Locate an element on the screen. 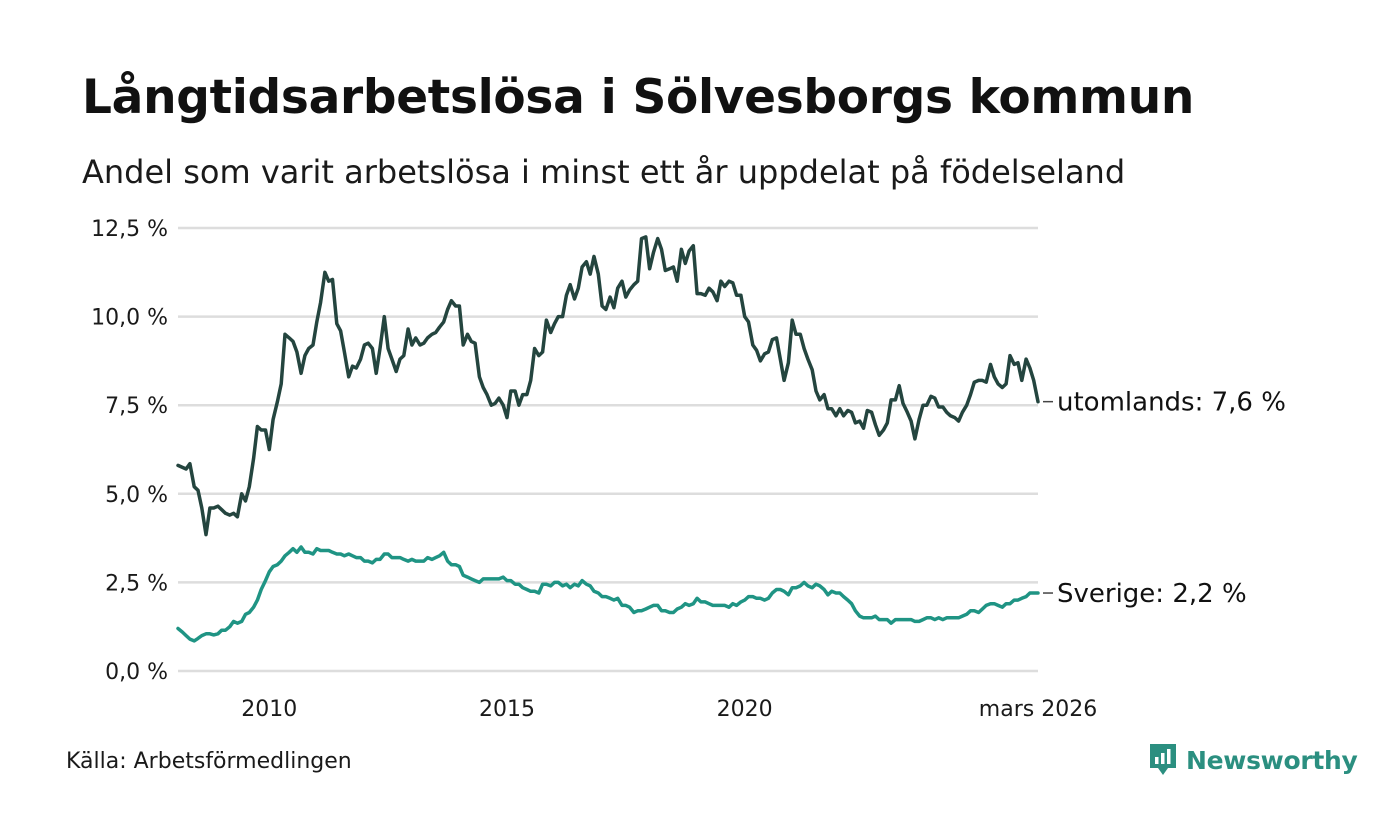  y-tick-label: 12,5 % is located at coordinates (129, 229).